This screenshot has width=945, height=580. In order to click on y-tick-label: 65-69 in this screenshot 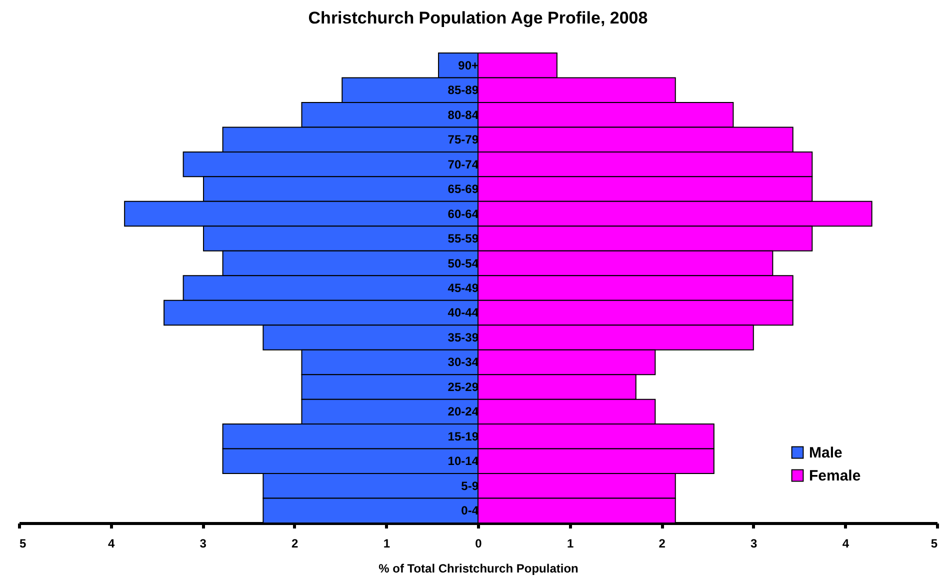, I will do `click(463, 189)`.